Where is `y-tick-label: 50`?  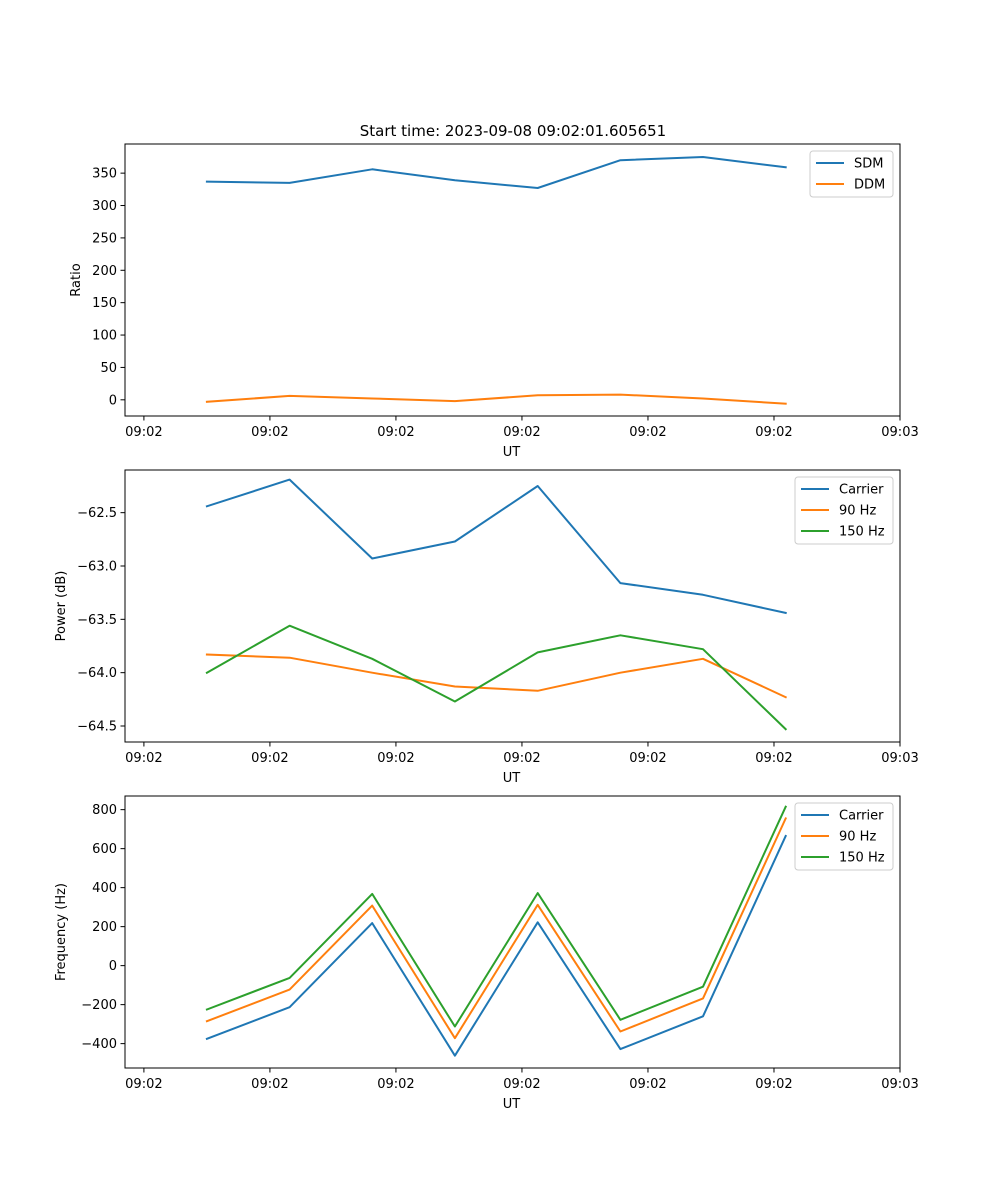 y-tick-label: 50 is located at coordinates (108, 368).